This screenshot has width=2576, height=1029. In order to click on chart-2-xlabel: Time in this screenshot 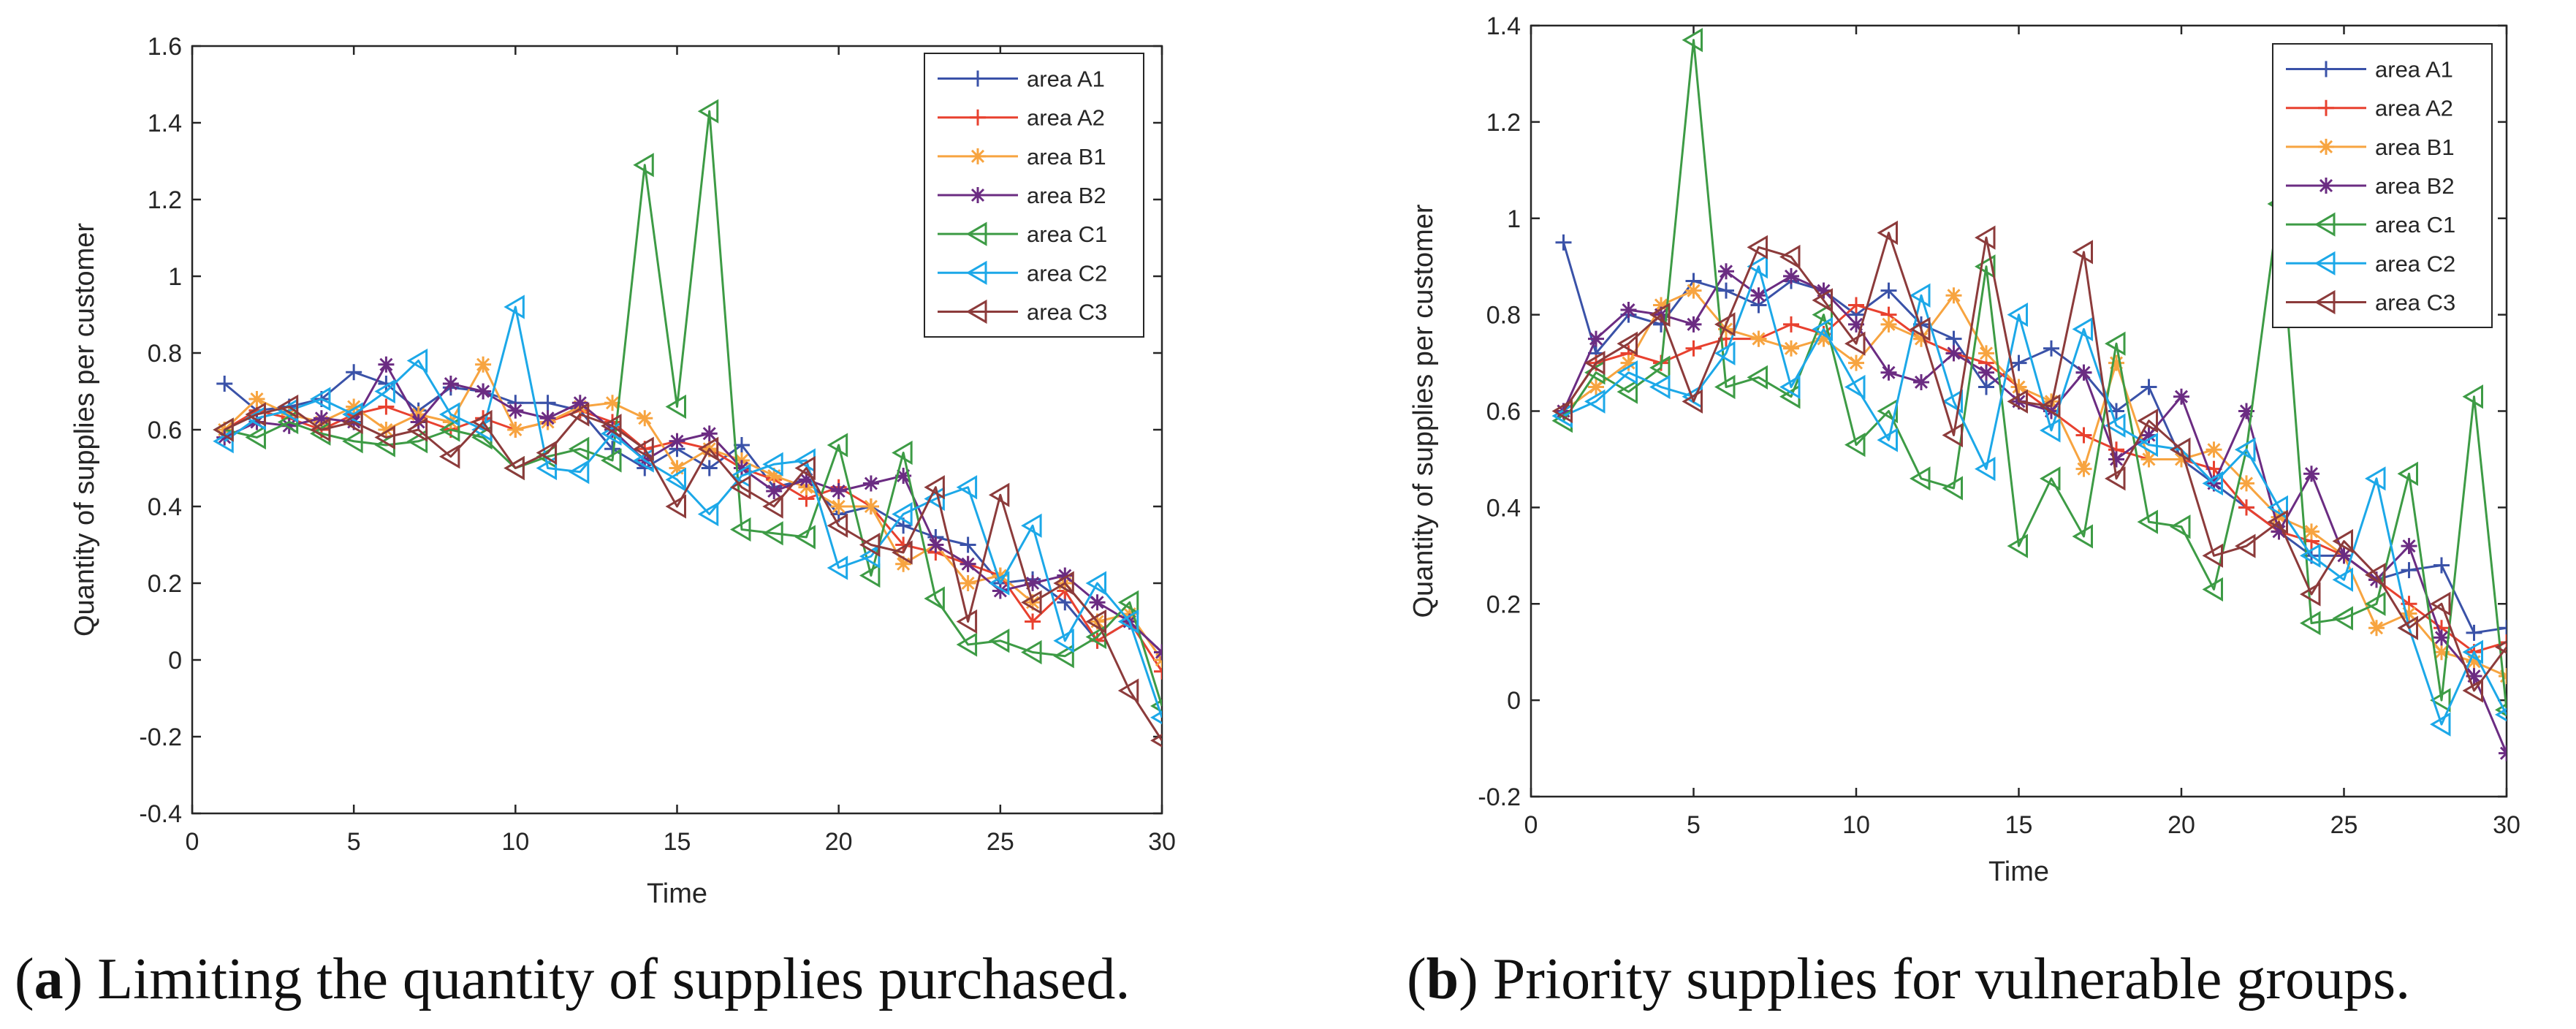, I will do `click(2019, 872)`.